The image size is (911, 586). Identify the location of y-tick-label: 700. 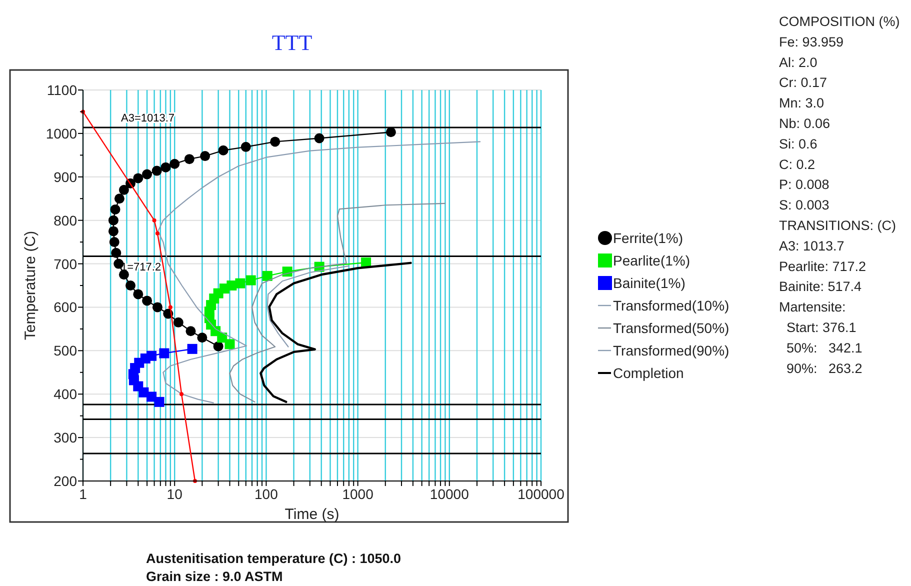
(66, 264).